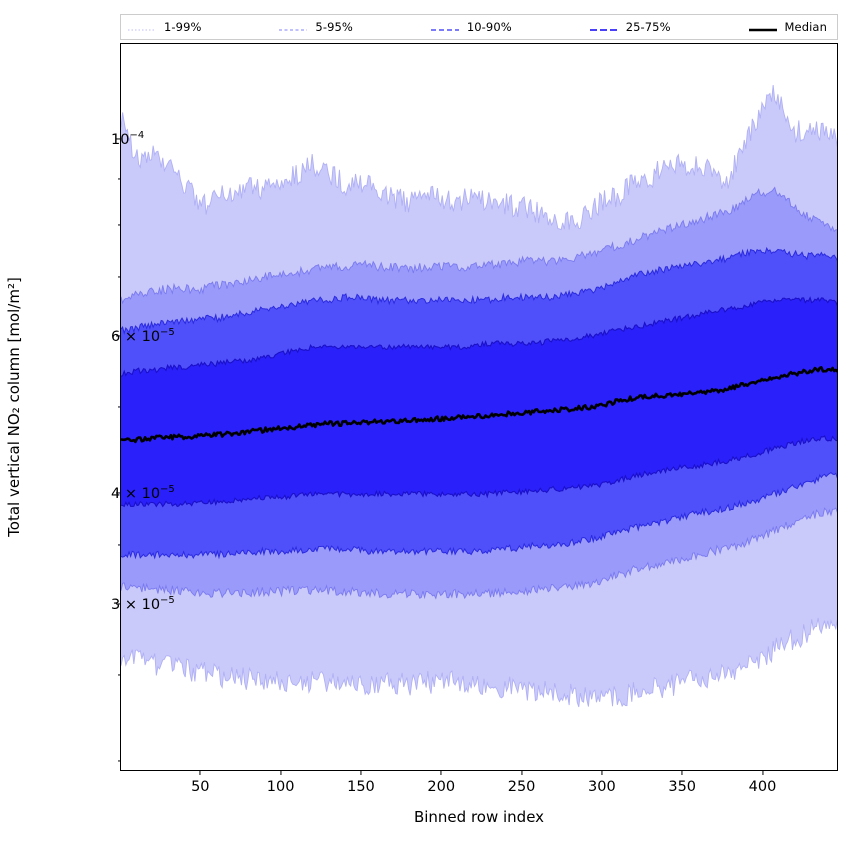  I want to click on x-tick-label: 350, so click(682, 787).